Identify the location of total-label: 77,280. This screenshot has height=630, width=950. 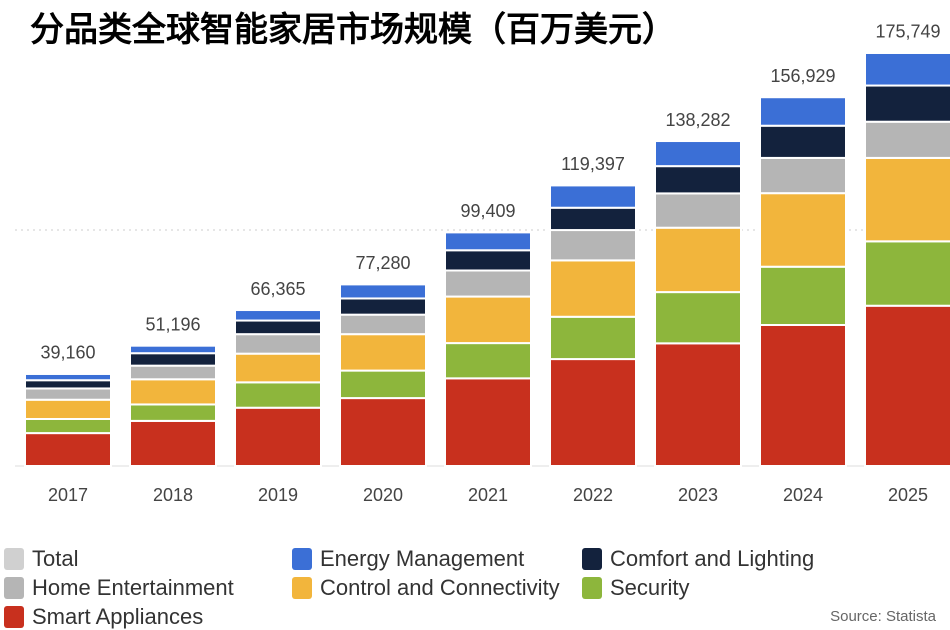
(382, 263).